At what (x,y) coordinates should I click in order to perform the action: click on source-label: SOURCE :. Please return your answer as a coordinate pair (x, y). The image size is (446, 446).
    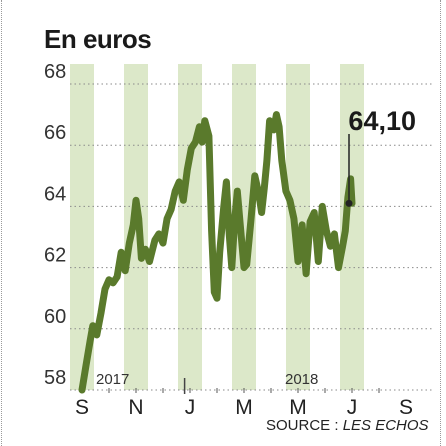
    Looking at the image, I should click on (304, 425).